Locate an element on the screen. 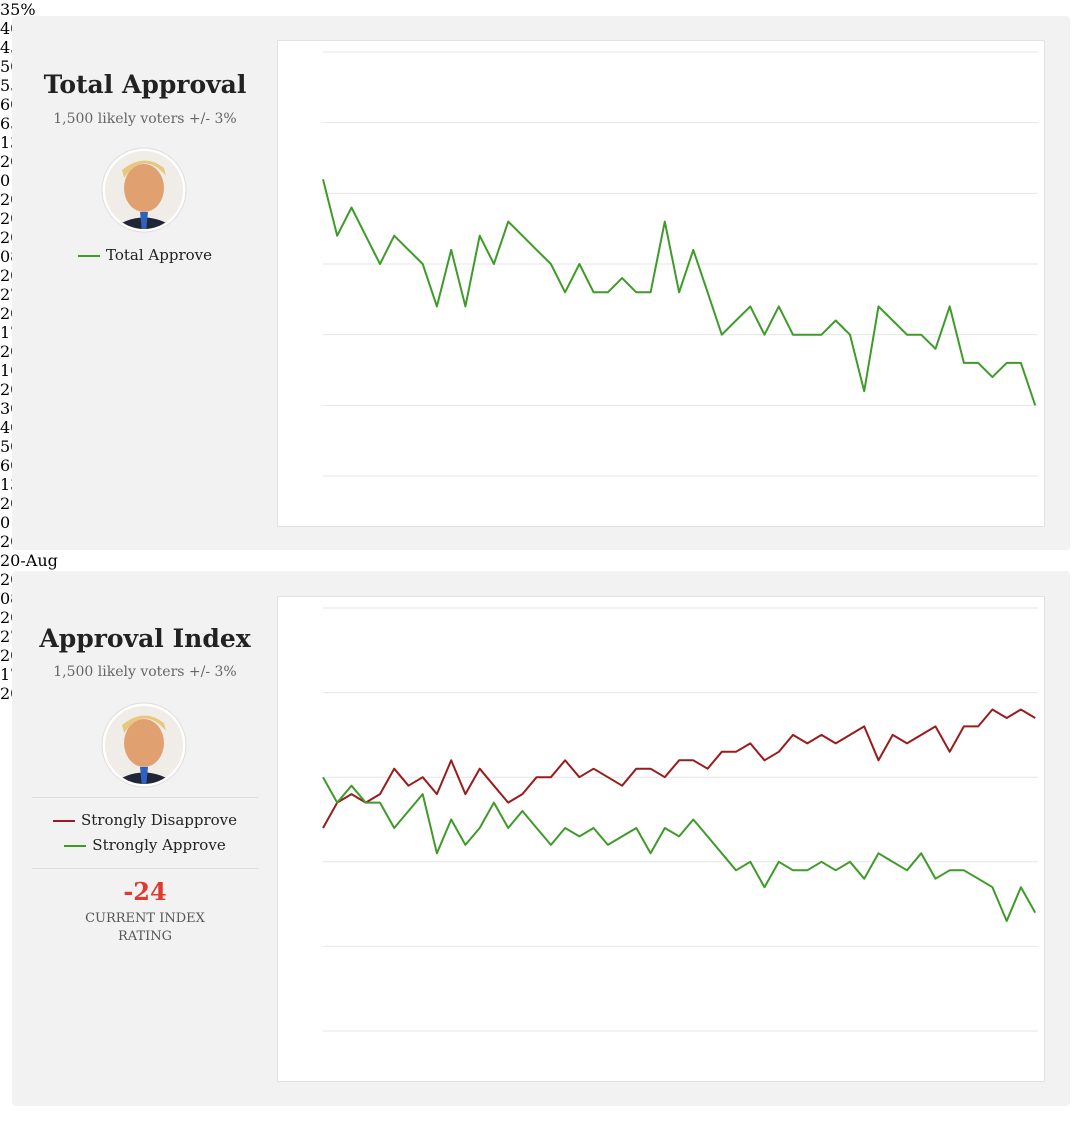  index-label: CURRENT INDEX RATING is located at coordinates (145, 927).